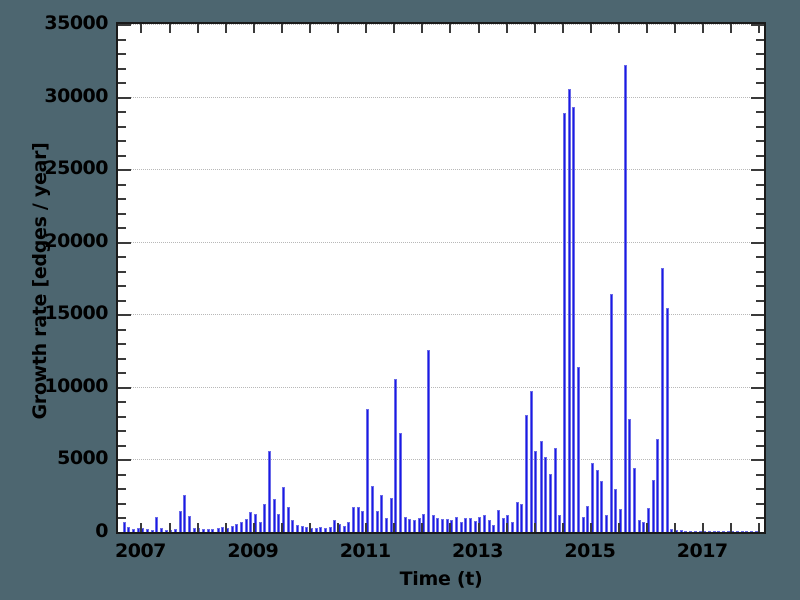 The image size is (800, 600). I want to click on y-axis-tick-label: 20000, so click(76, 240).